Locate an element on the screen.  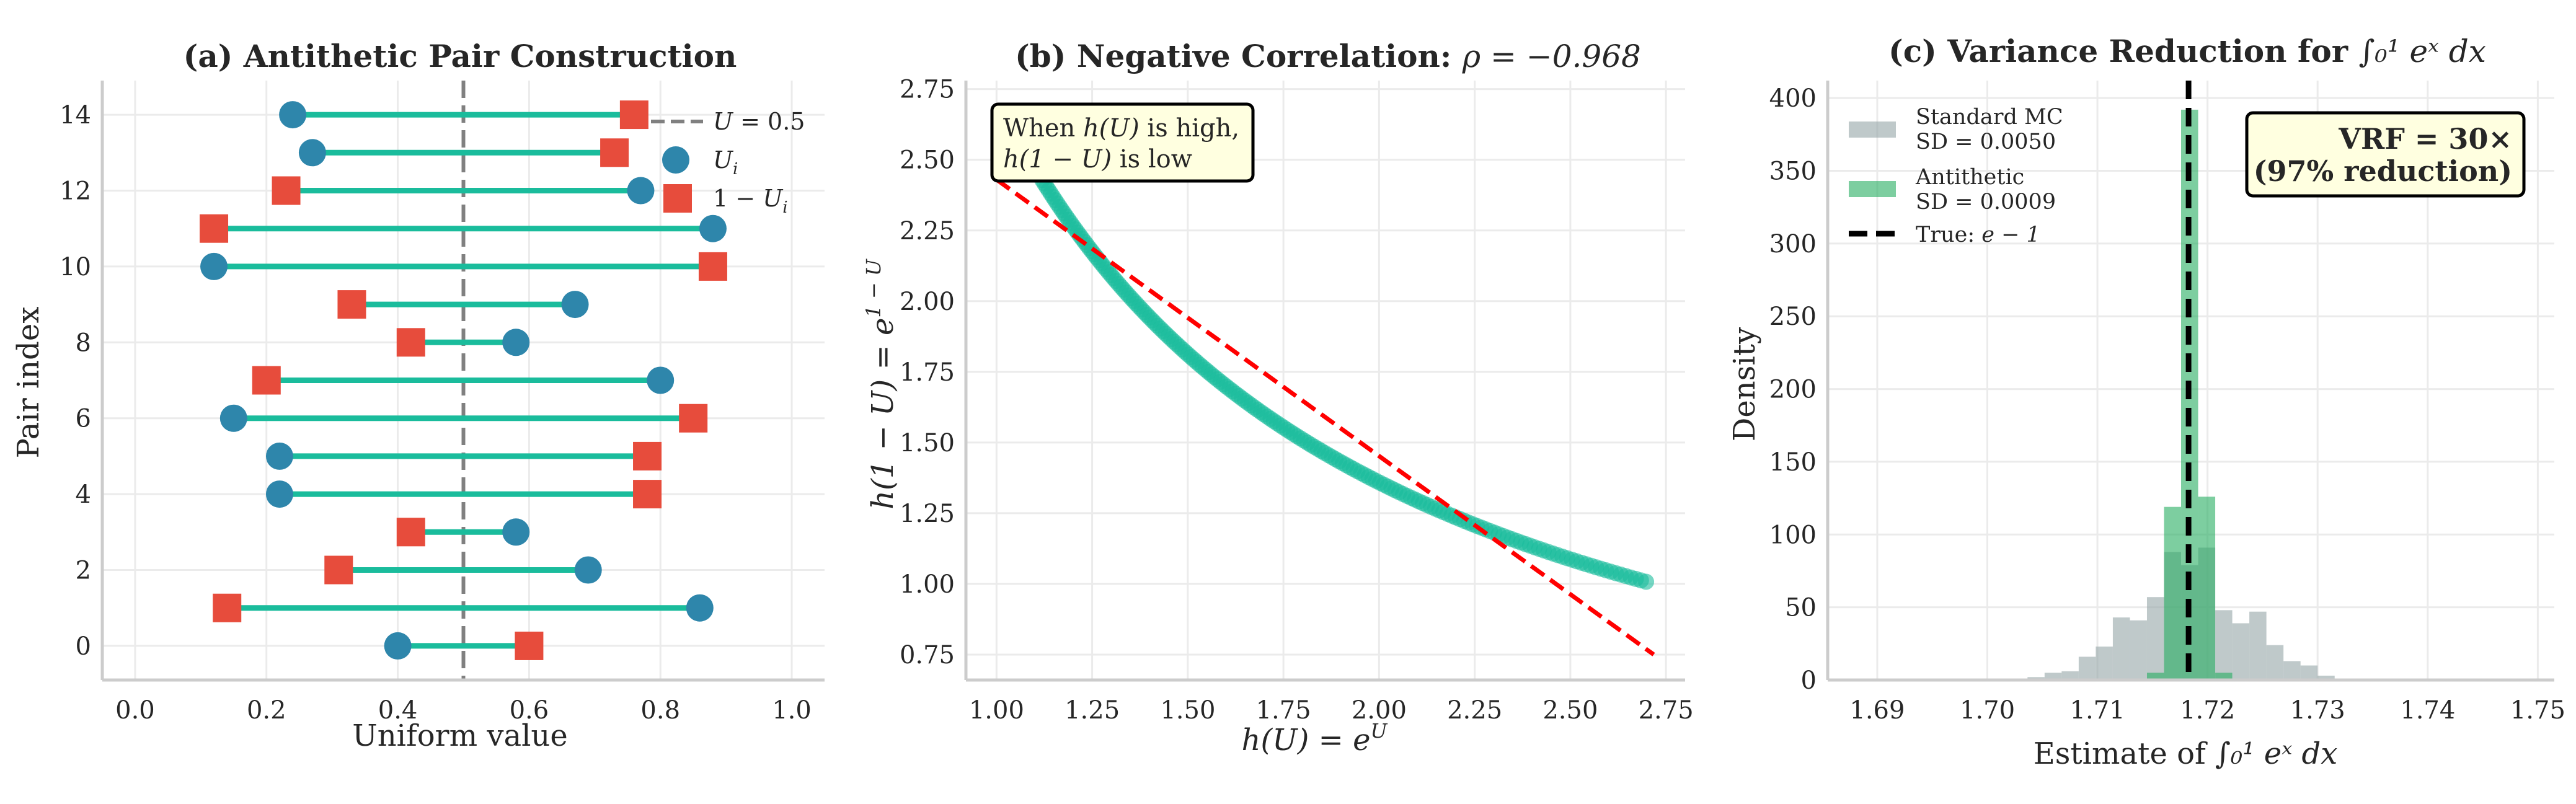
panel-a-xtick-label: 0.8 is located at coordinates (660, 710).